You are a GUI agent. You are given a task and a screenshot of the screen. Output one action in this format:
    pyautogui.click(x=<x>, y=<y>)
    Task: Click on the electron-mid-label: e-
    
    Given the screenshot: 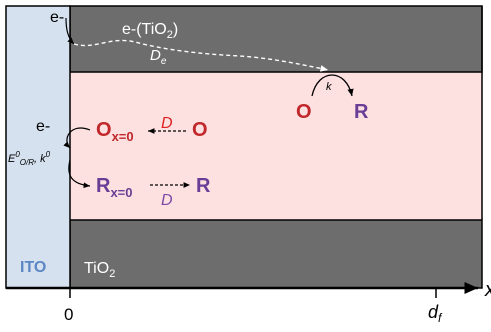 What is the action you would take?
    pyautogui.click(x=43, y=126)
    